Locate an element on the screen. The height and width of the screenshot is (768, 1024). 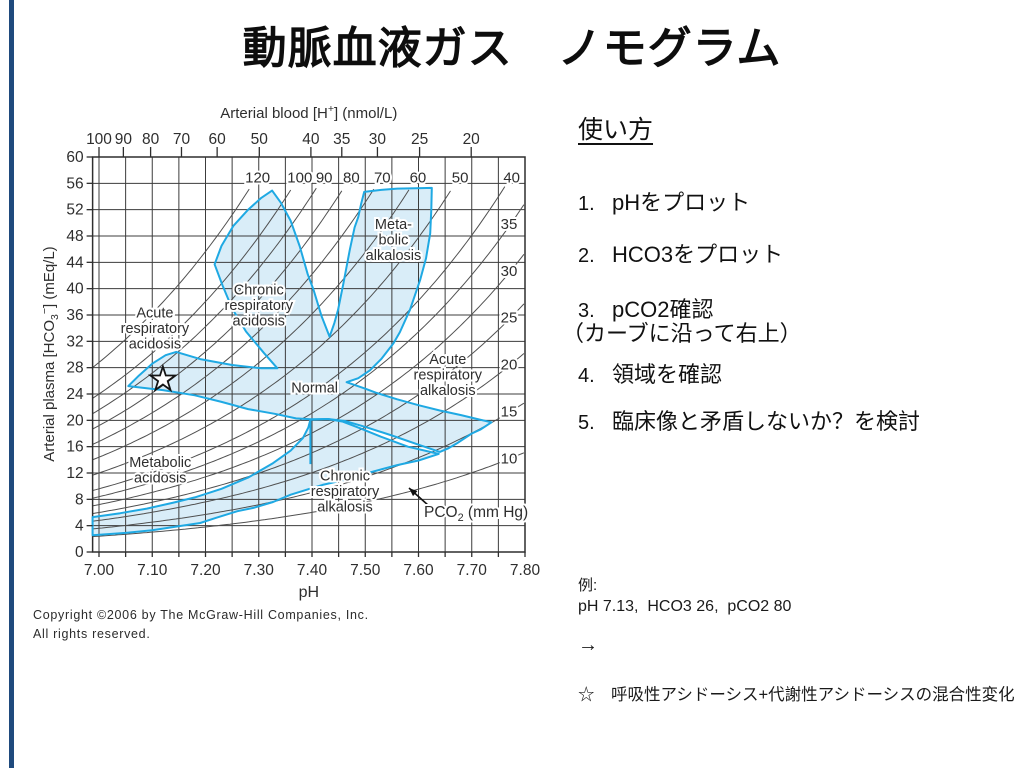
top-tick-label: 70 is located at coordinates (182, 139).